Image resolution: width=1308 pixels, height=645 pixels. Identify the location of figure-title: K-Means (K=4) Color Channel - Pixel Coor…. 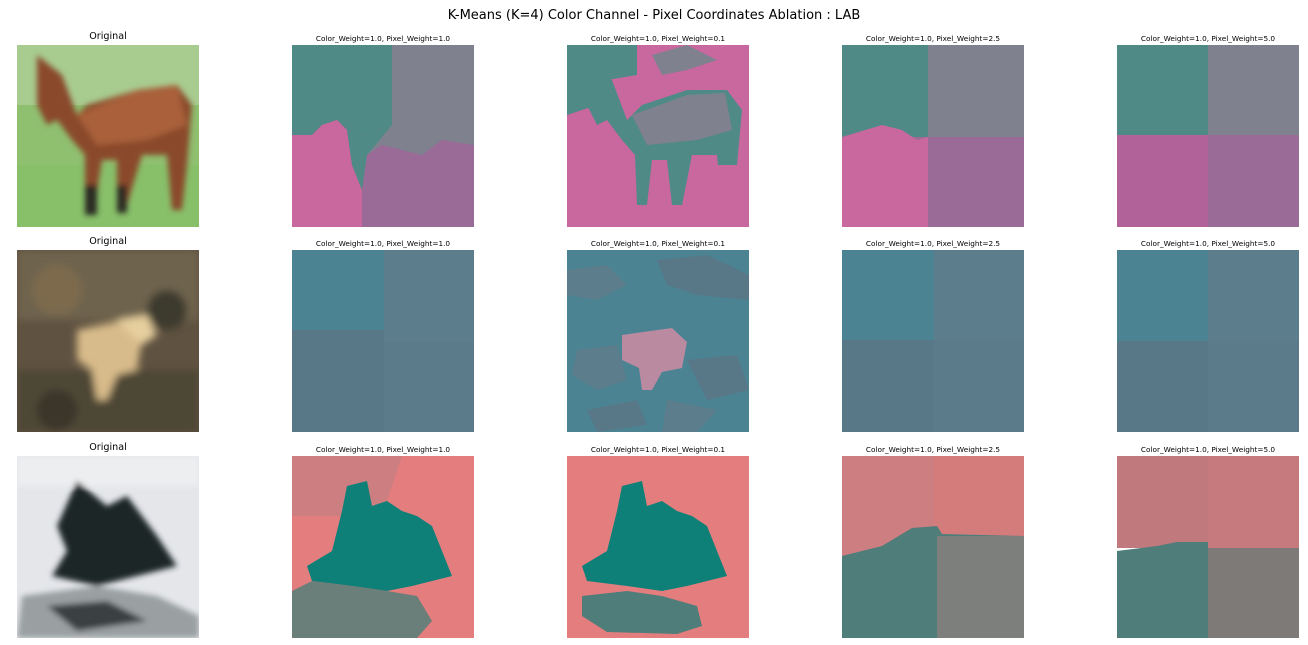
(654, 15).